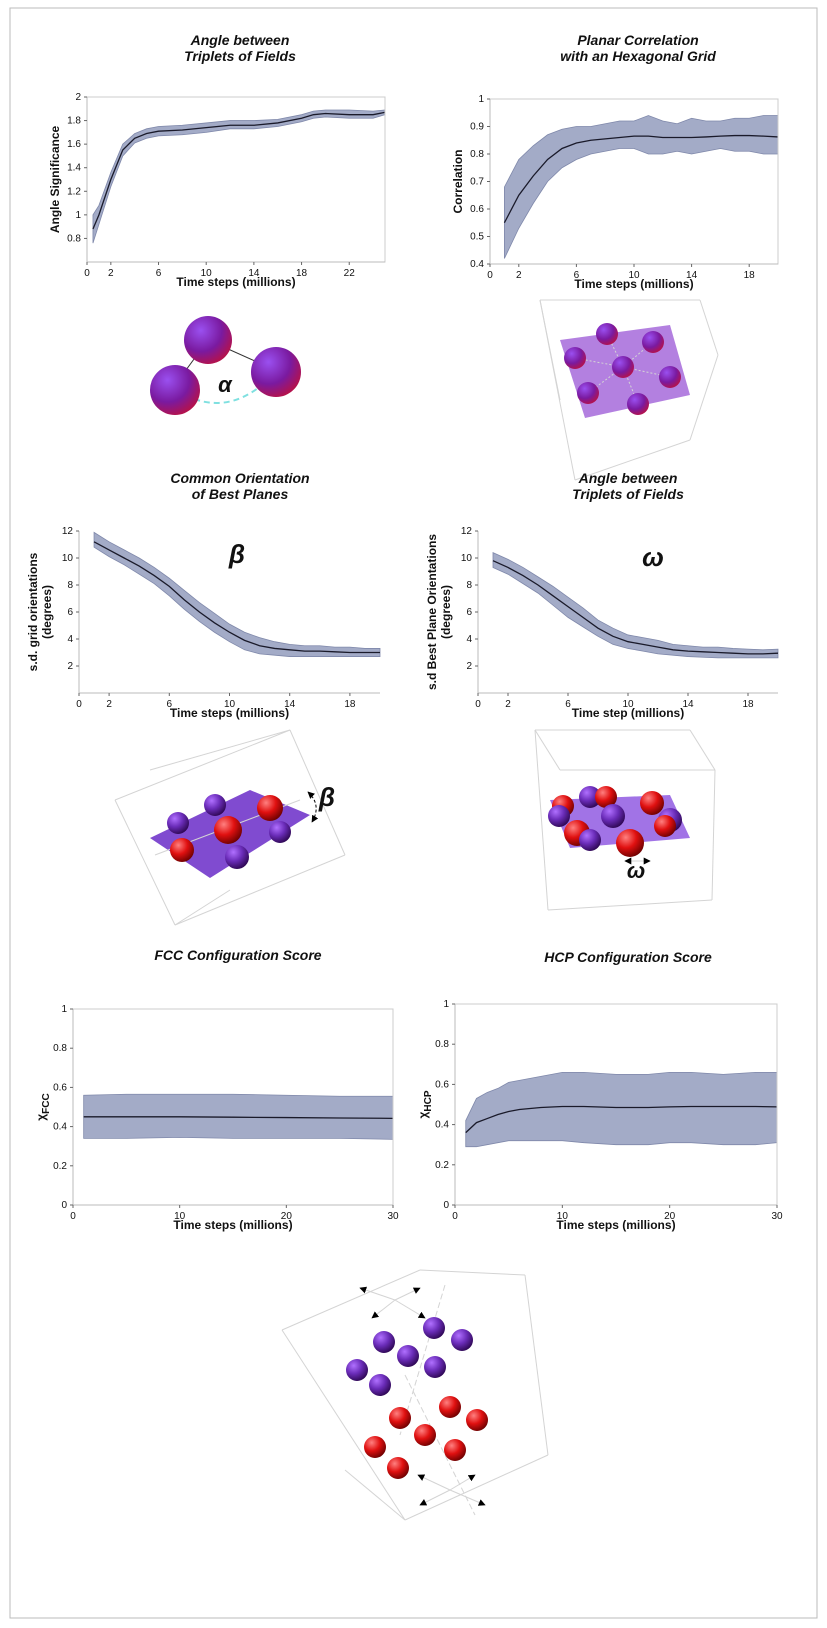 This screenshot has height=1628, width=827. Describe the element at coordinates (33, 611) in the screenshot. I see `y-axis-label: s.d. grid orientations` at that location.